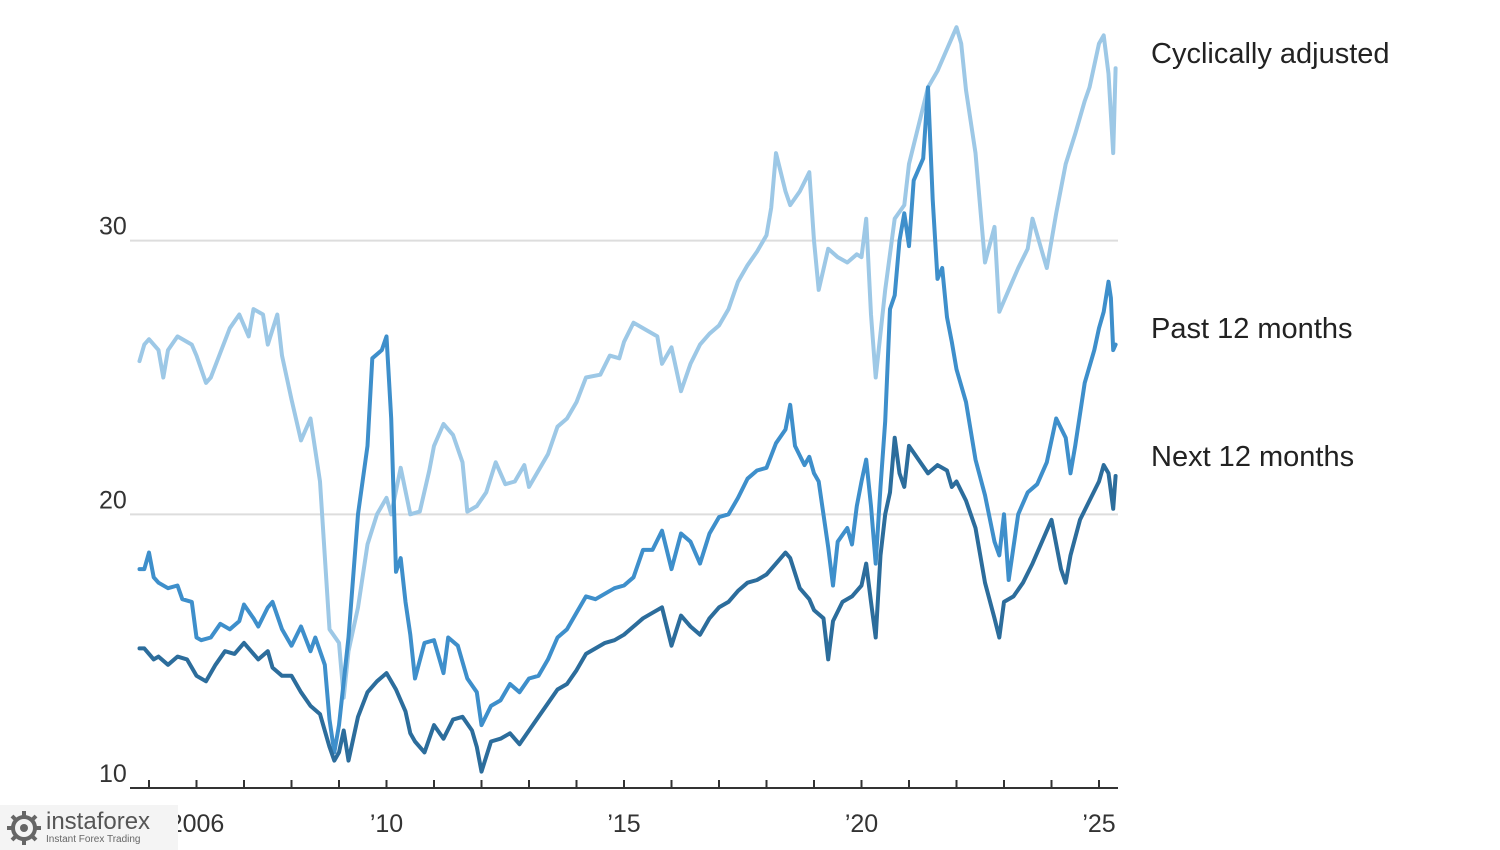  I want to click on x-axis: 2006’10’15’20’25, so click(624, 809).